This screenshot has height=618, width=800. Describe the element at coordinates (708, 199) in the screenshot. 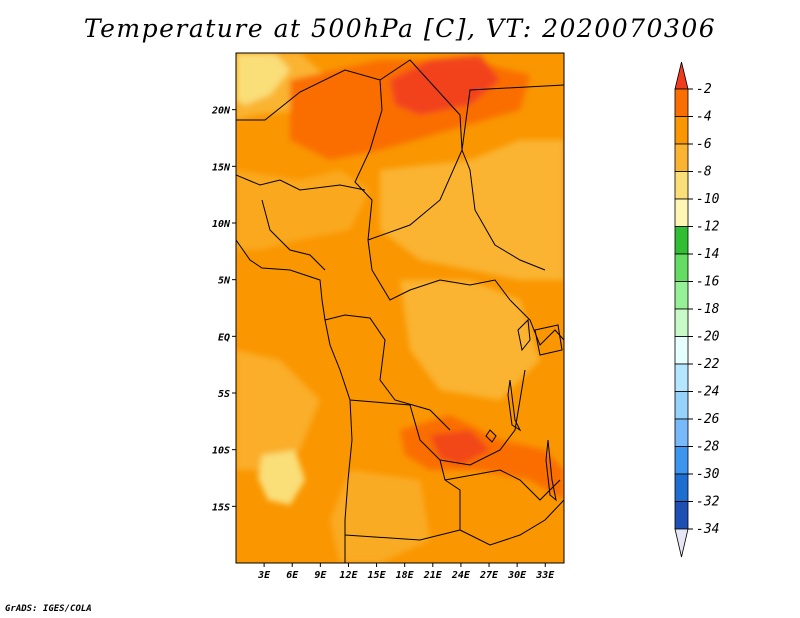

I see `colorbar-label: -10` at that location.